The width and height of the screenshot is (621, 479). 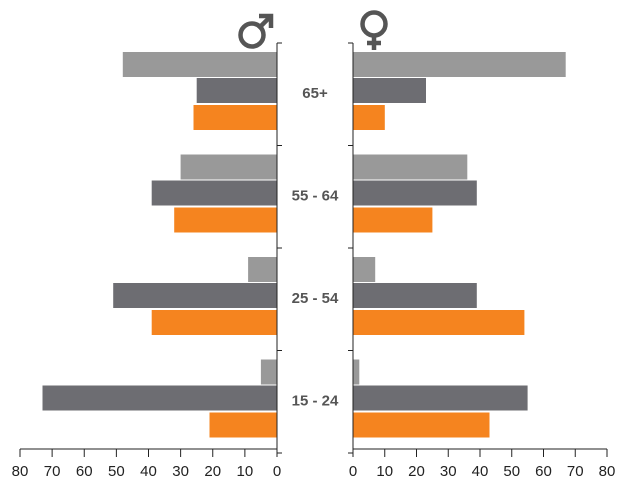 I want to click on male-tick-label-60: 60, so click(x=84, y=471).